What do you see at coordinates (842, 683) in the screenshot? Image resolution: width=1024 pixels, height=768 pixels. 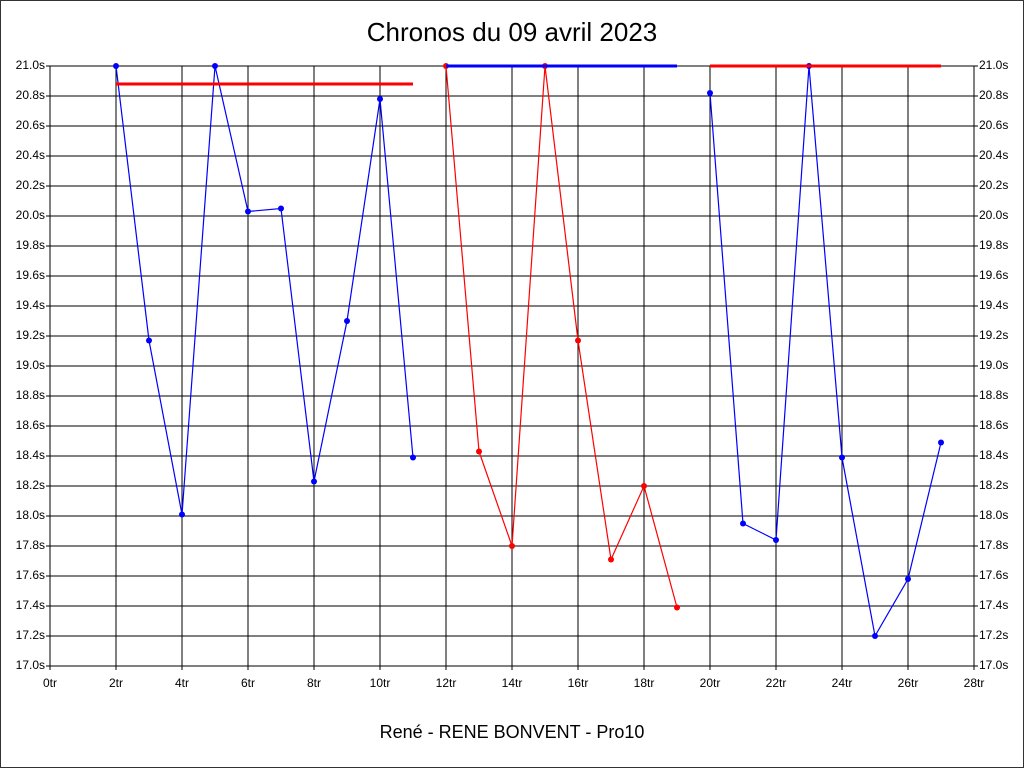 I see `x-tick-label: 24tr` at bounding box center [842, 683].